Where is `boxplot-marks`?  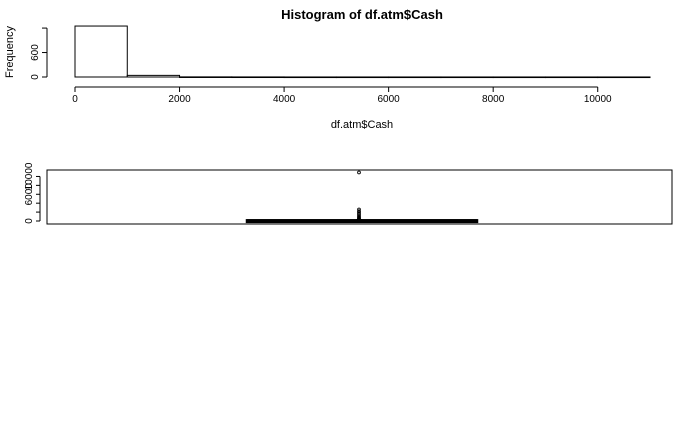
boxplot-marks is located at coordinates (362, 197).